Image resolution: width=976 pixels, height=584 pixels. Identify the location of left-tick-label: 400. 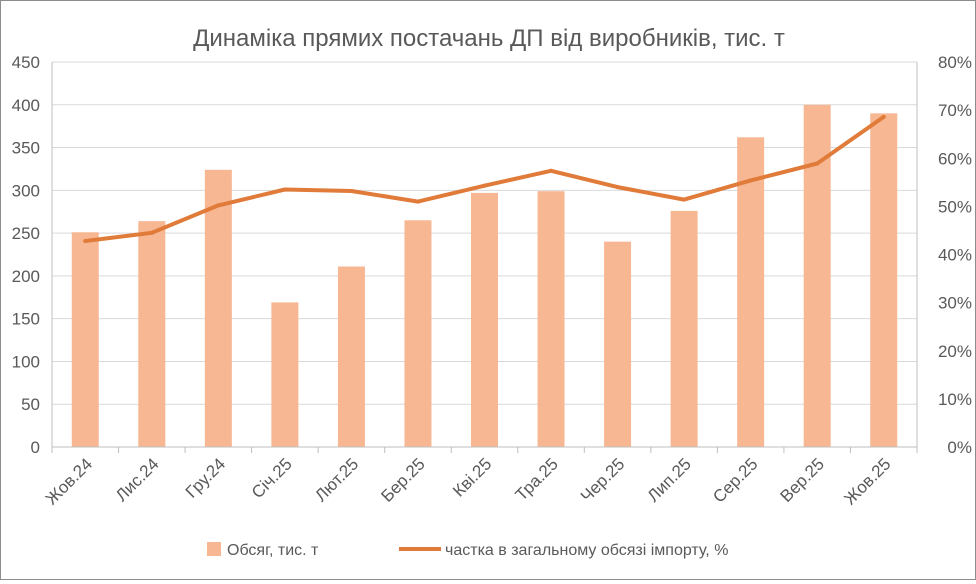
(26, 105).